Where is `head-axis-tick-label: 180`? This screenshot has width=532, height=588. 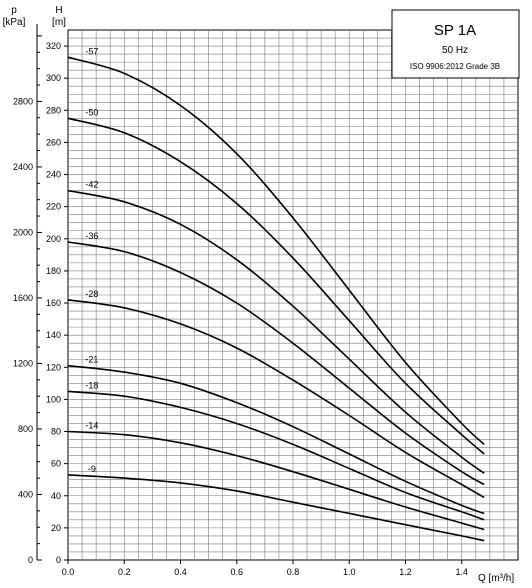
head-axis-tick-label: 180 is located at coordinates (53, 271).